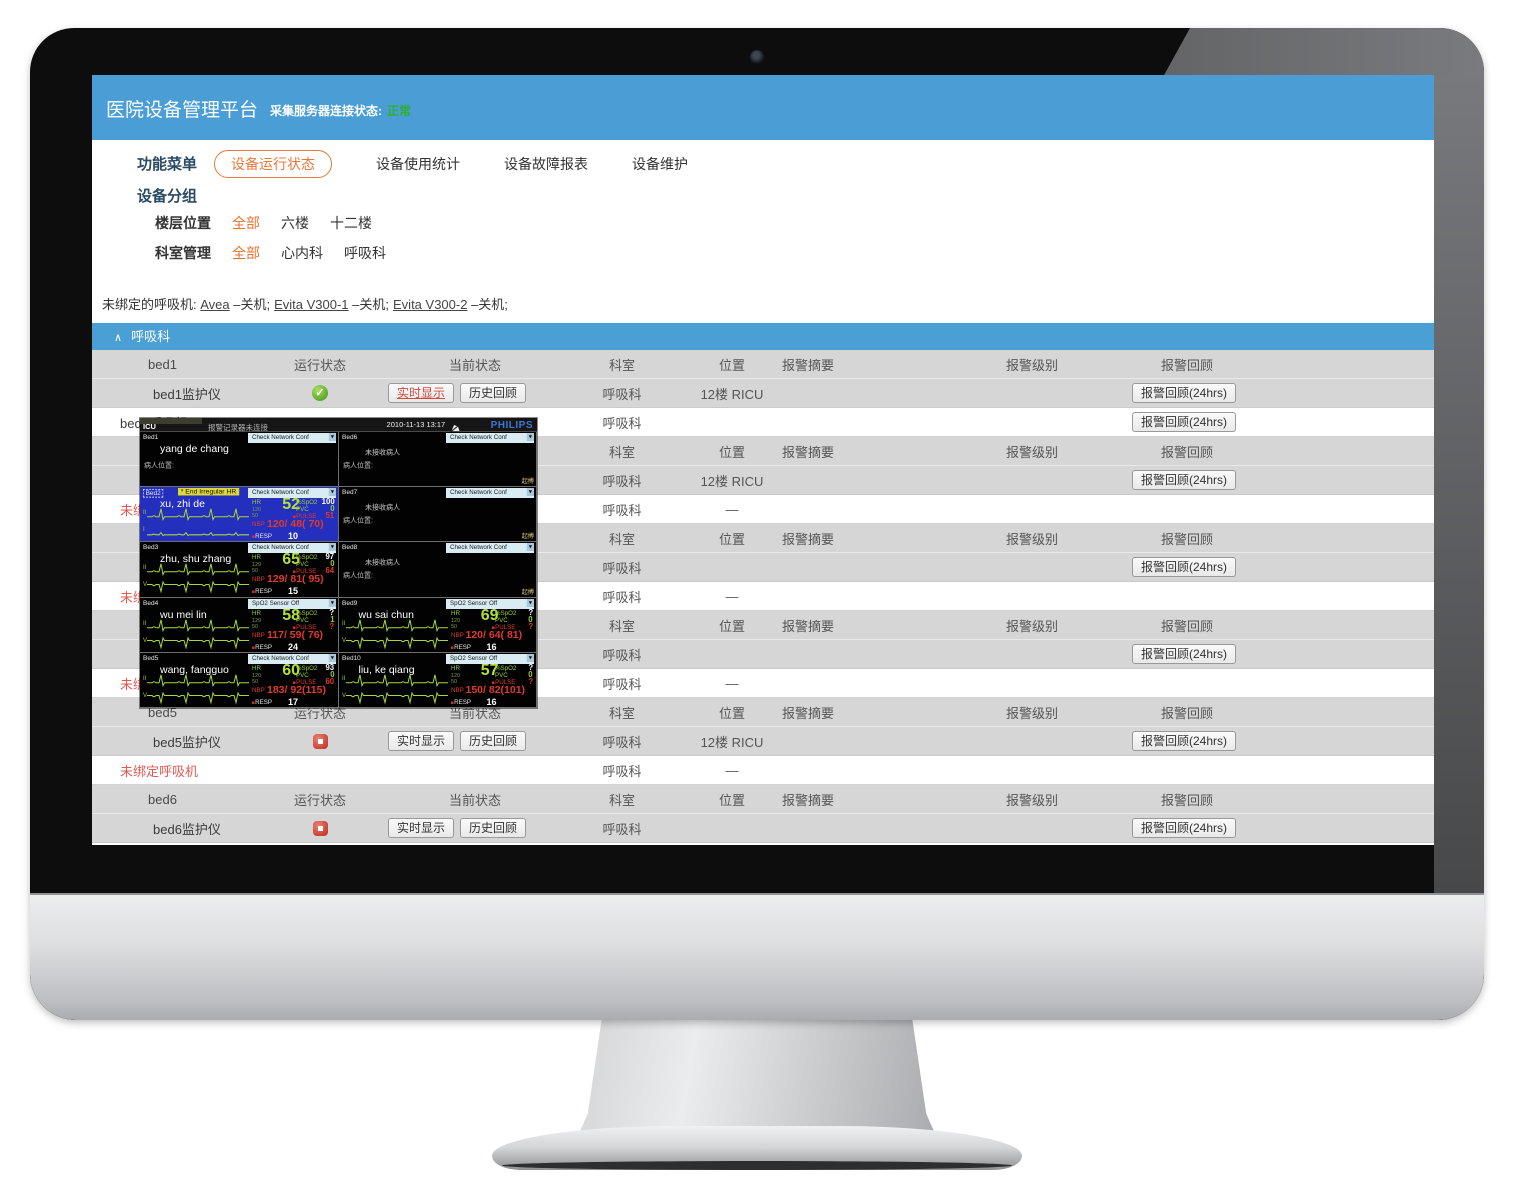 This screenshot has width=1514, height=1194. I want to click on filter-option: 十二楼, so click(351, 223).